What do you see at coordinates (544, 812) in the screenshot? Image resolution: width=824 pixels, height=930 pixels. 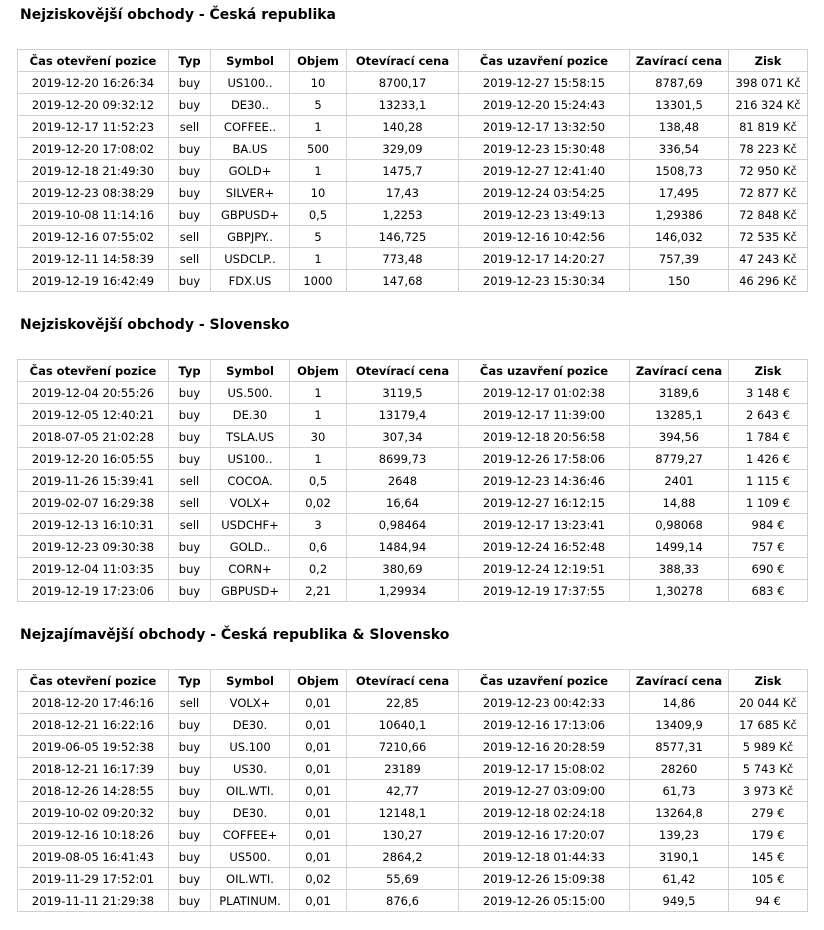 I see `table-cell: 2019-12-18 02:24:18` at bounding box center [544, 812].